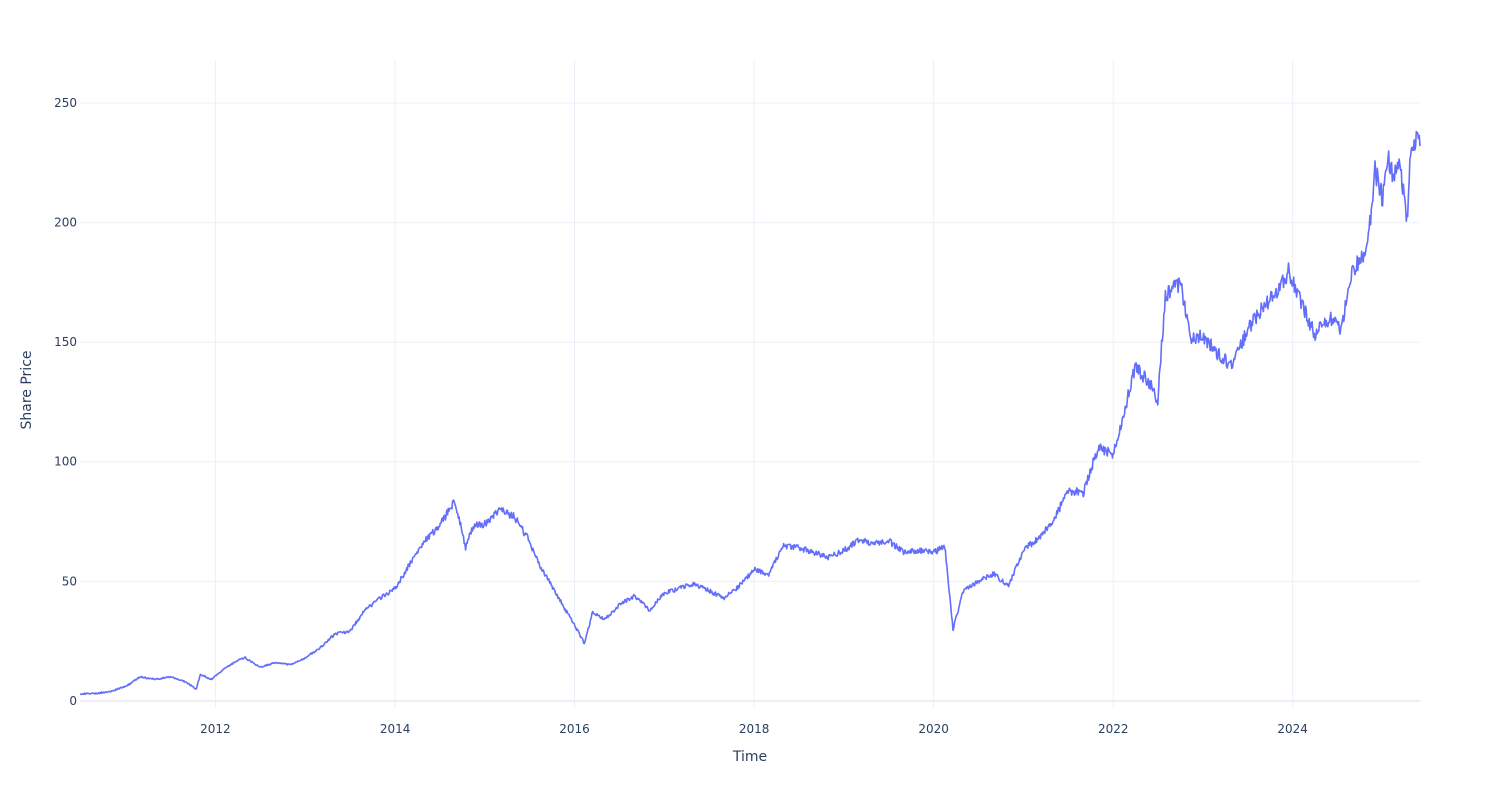 This screenshot has width=1500, height=800. I want to click on y-tick-label: 50, so click(69, 581).